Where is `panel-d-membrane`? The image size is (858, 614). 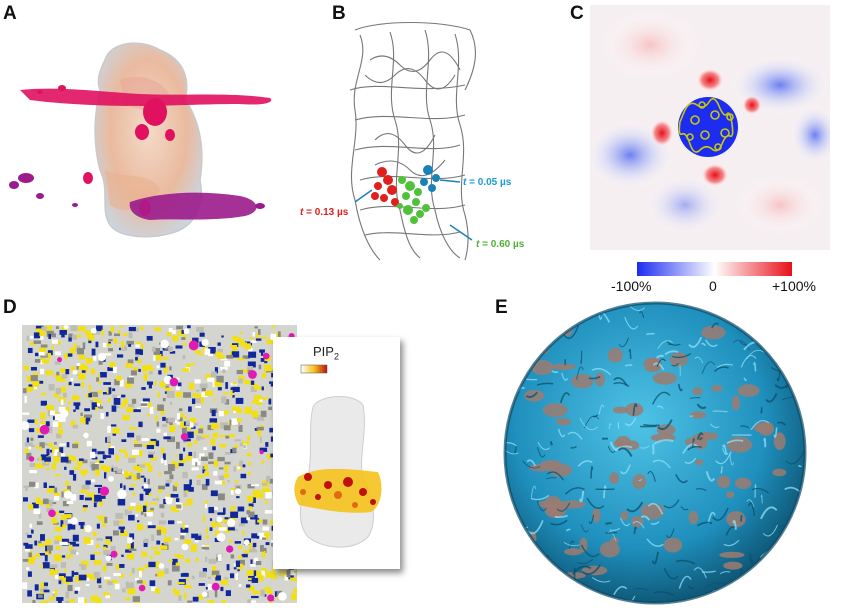
panel-d-membrane is located at coordinates (159, 464).